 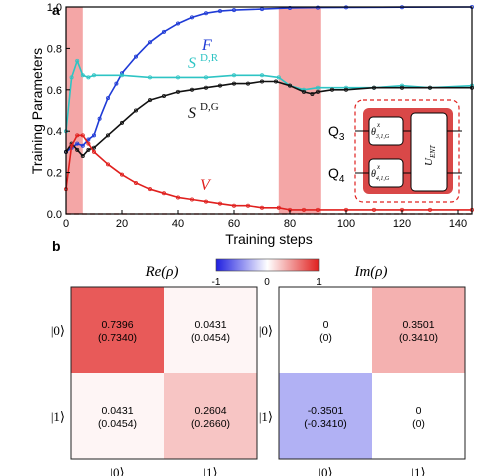 I want to click on series-label-V: V, so click(x=206, y=185).